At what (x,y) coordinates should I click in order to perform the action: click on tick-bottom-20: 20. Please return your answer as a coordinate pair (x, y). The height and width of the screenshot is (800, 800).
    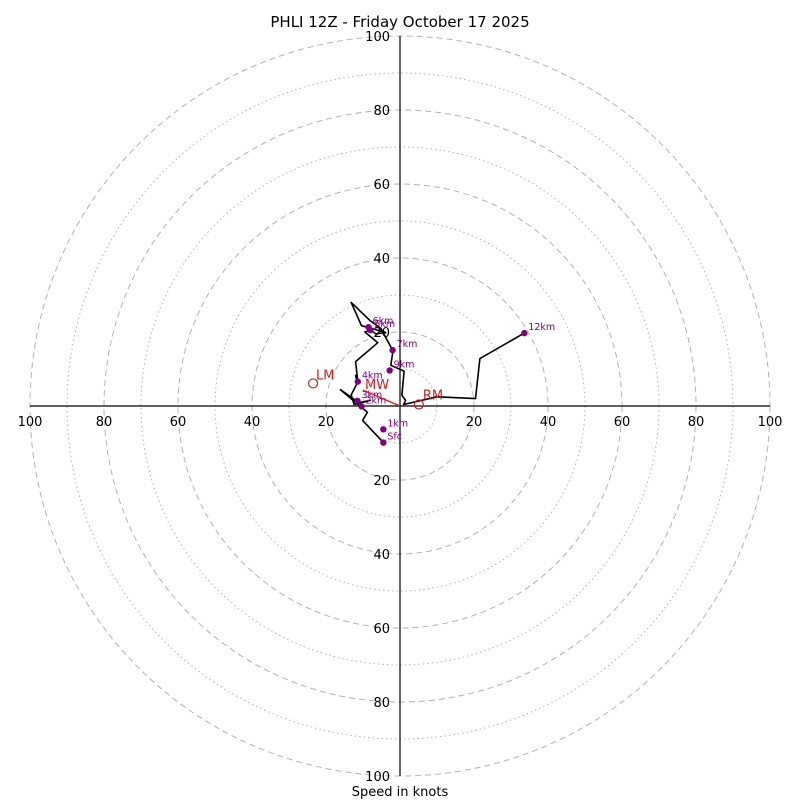
    Looking at the image, I should click on (381, 481).